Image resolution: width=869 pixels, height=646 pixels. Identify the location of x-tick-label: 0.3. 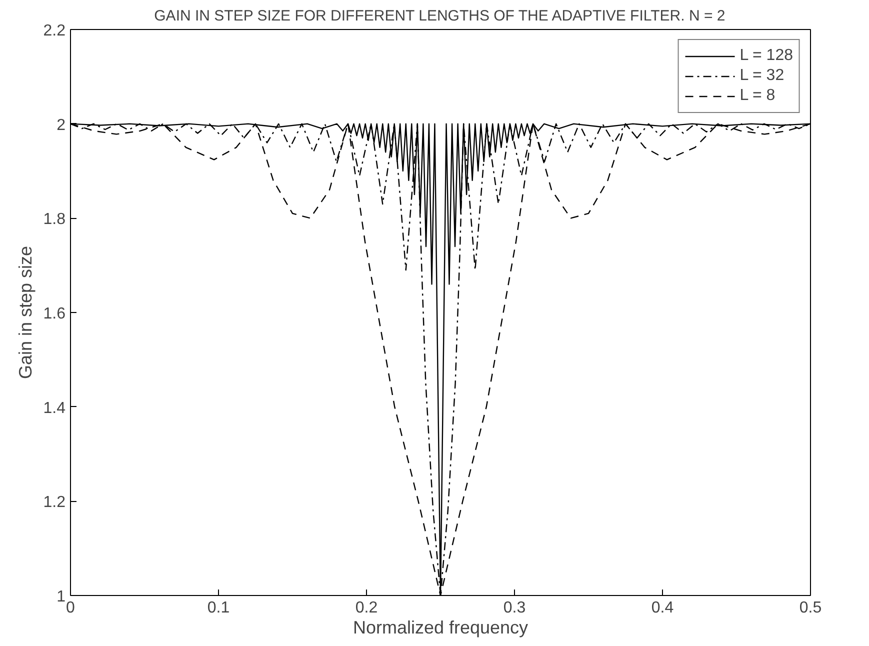
(514, 608).